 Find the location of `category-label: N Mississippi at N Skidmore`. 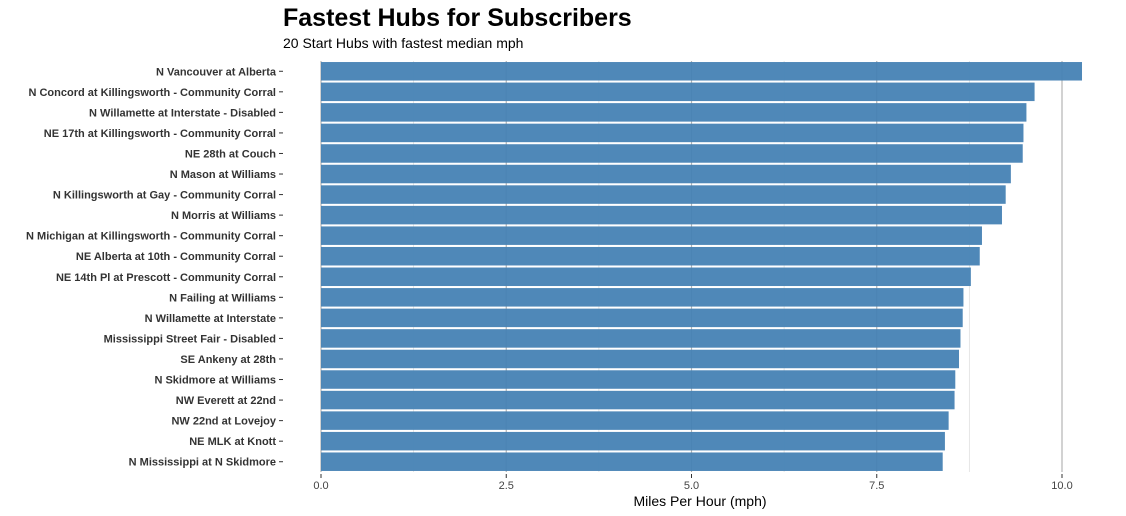

category-label: N Mississippi at N Skidmore is located at coordinates (202, 463).